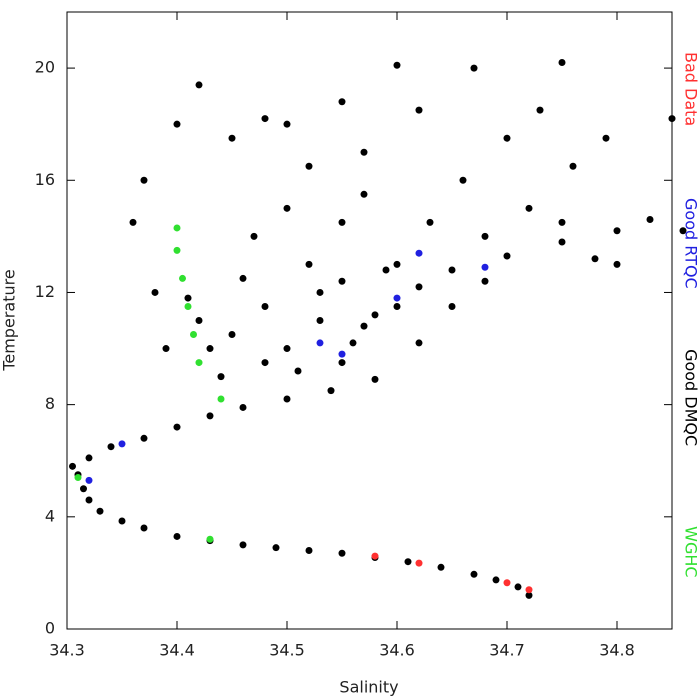 The image size is (700, 700). Describe the element at coordinates (397, 650) in the screenshot. I see `x-tick-label: 34.6` at that location.